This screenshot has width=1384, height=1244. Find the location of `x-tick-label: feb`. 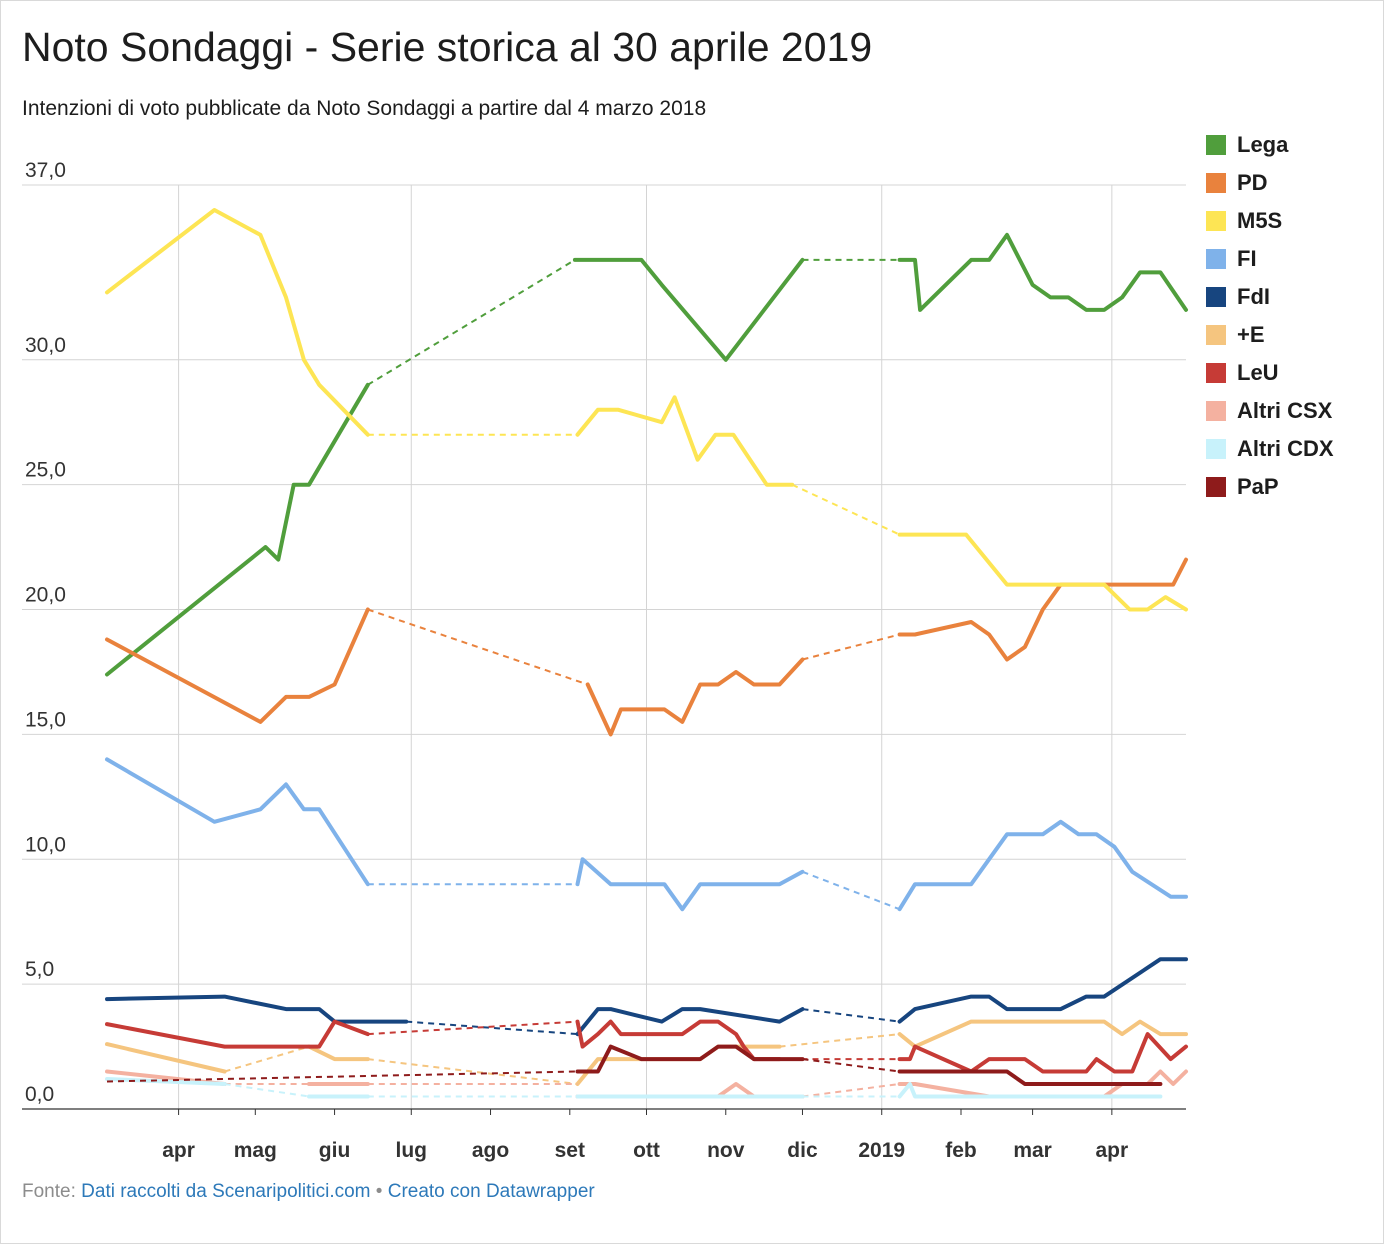

x-tick-label: feb is located at coordinates (961, 1150).